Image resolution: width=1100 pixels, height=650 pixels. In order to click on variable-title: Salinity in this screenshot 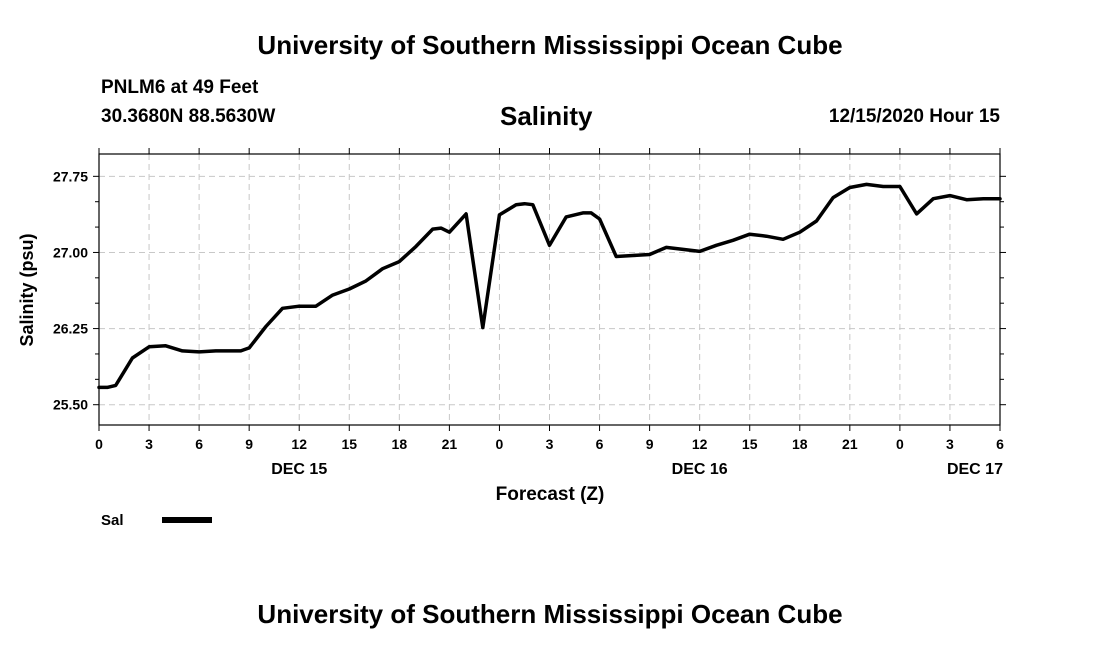, I will do `click(546, 116)`.